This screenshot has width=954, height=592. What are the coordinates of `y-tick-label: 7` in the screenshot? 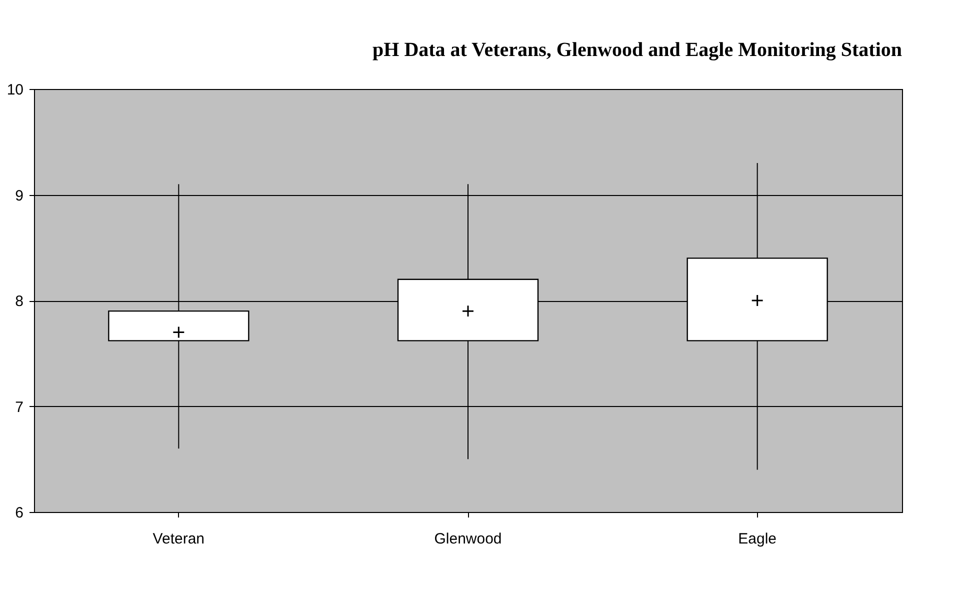 It's located at (19, 407).